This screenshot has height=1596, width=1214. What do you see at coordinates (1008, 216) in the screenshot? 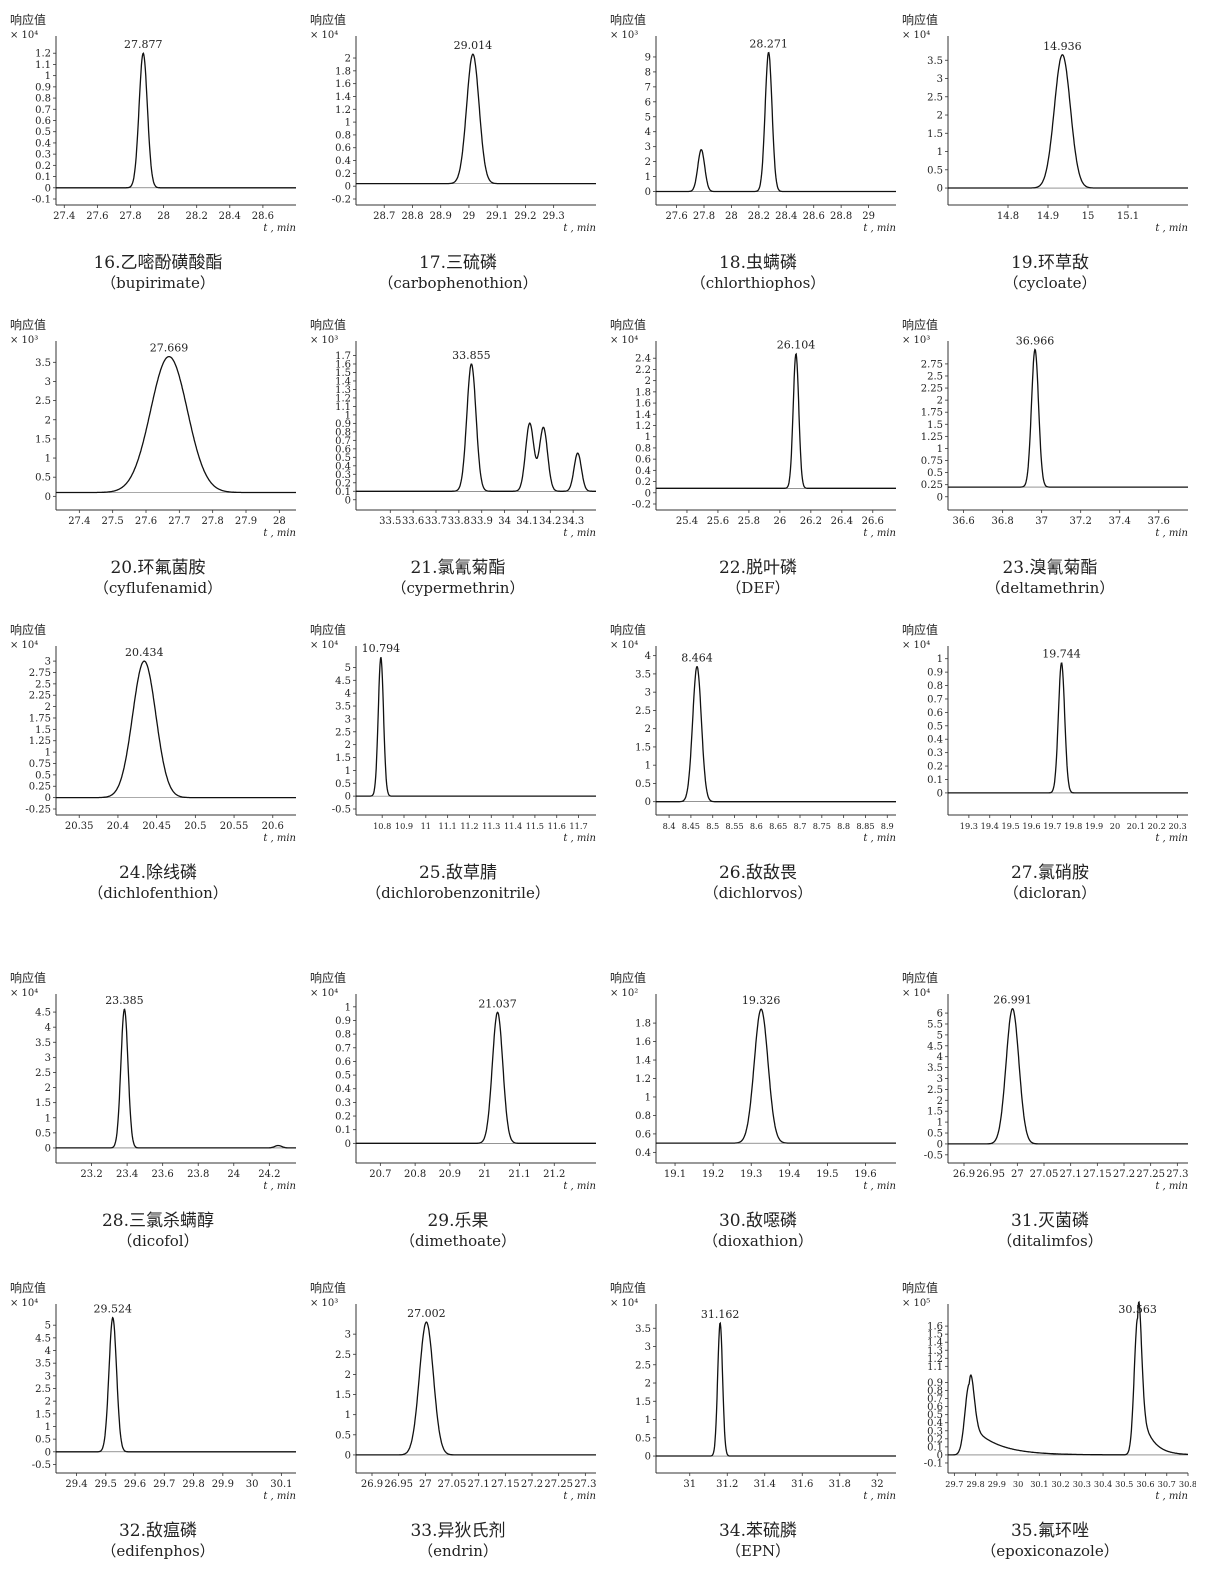
I see `x-tick-label: 14.8` at bounding box center [1008, 216].